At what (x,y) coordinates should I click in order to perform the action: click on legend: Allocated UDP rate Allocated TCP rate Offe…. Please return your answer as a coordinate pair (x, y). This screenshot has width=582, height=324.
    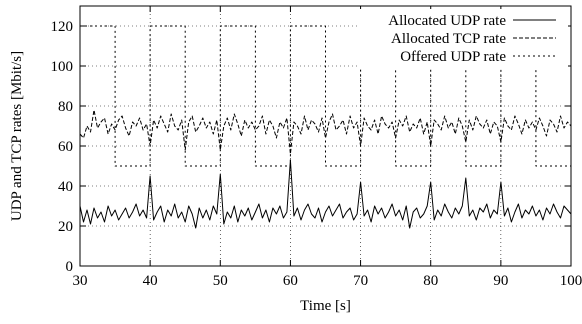
    Looking at the image, I should click on (464, 39).